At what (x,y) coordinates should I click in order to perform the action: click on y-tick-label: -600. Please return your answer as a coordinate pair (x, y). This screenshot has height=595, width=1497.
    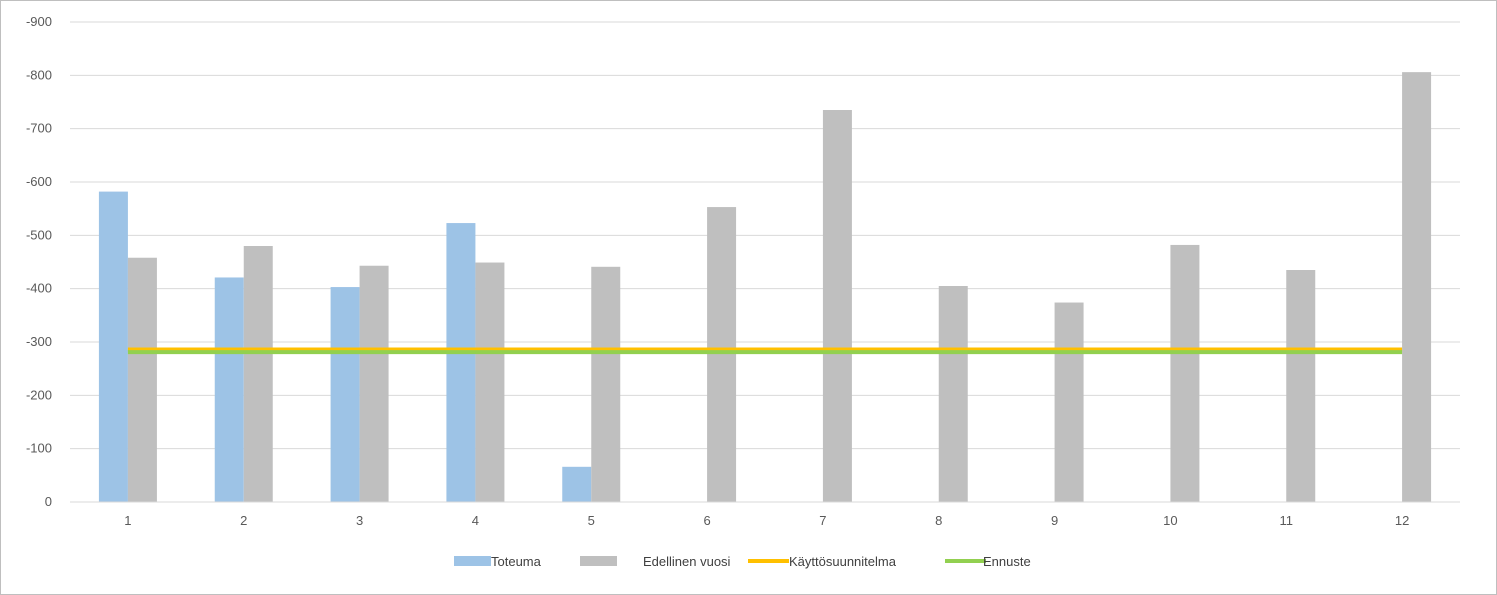
    Looking at the image, I should click on (39, 181).